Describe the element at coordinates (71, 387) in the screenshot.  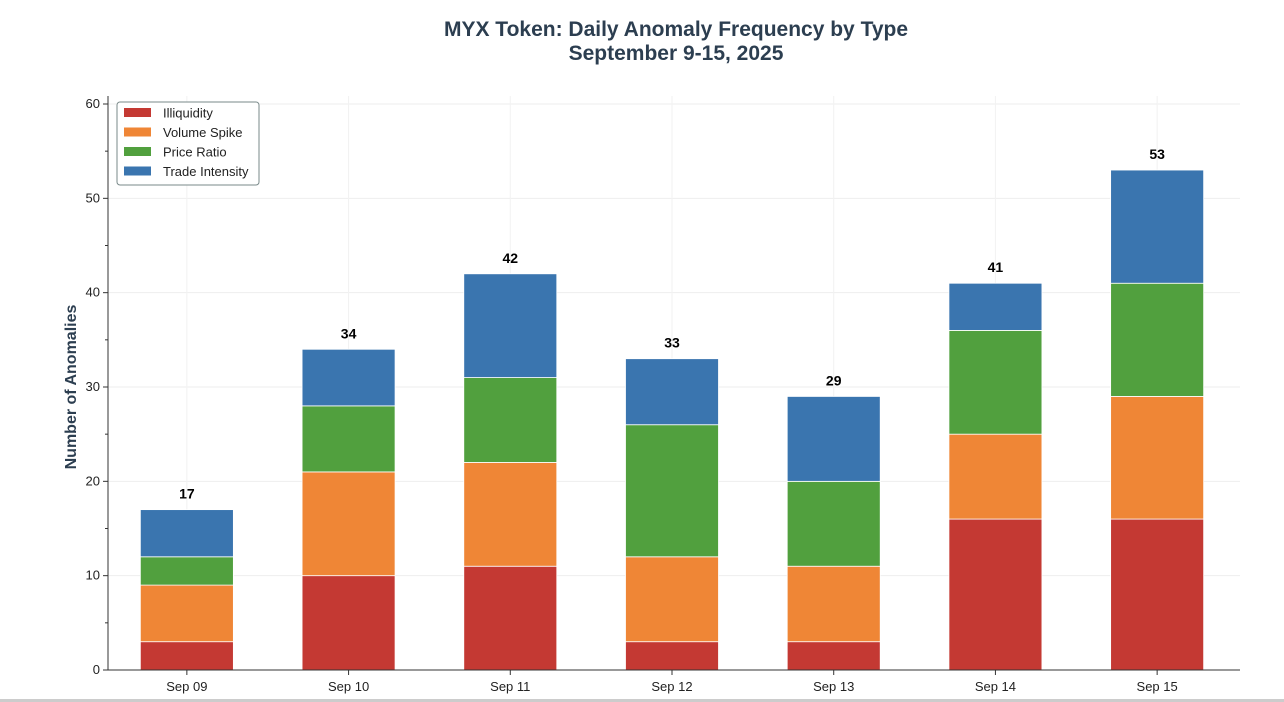
I see `y-axis-label: Number of Anomalies` at that location.